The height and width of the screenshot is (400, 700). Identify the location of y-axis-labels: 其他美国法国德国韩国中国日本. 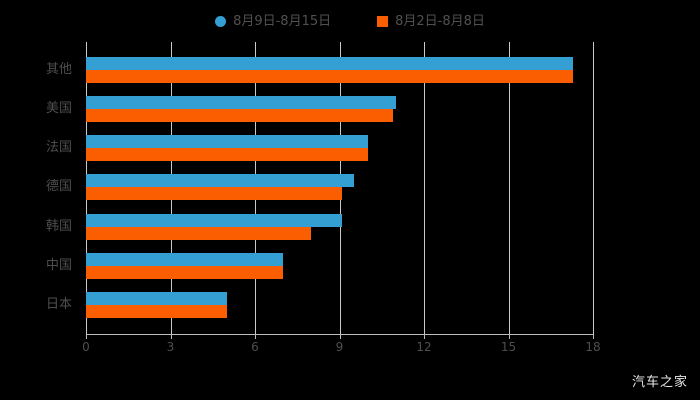
(43, 188).